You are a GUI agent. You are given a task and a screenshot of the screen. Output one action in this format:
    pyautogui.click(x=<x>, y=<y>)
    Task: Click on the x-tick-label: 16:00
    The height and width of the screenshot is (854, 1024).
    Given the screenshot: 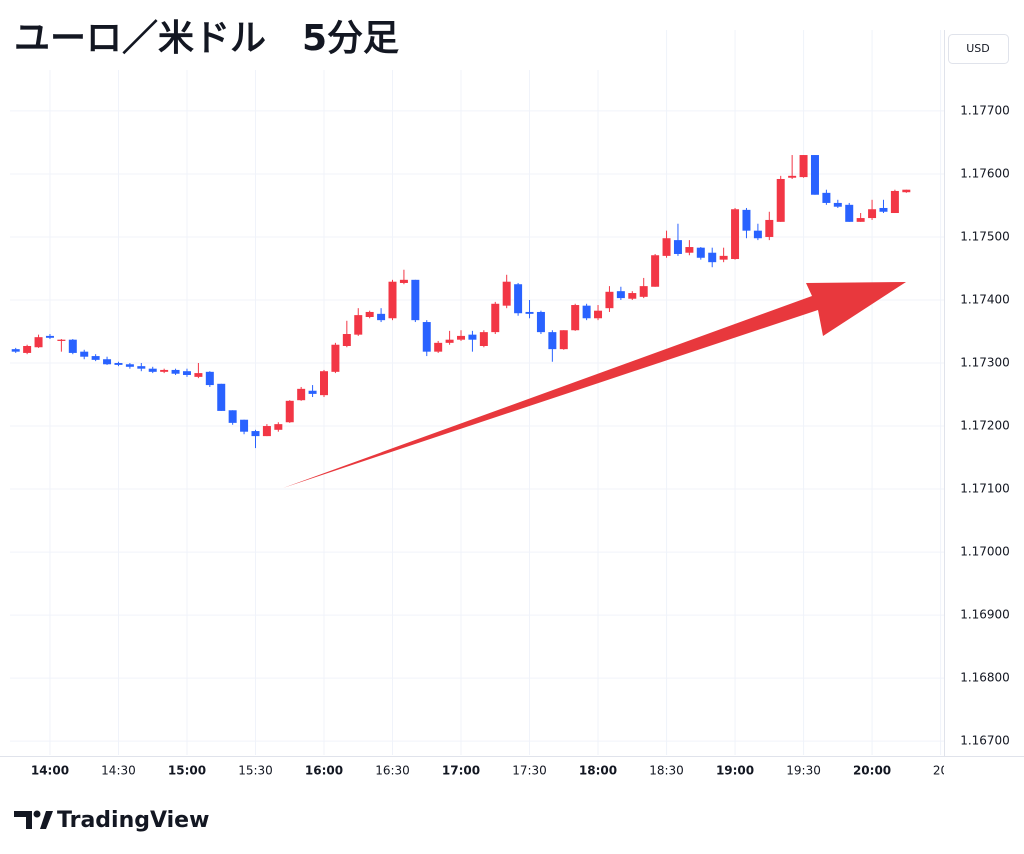 What is the action you would take?
    pyautogui.click(x=324, y=771)
    